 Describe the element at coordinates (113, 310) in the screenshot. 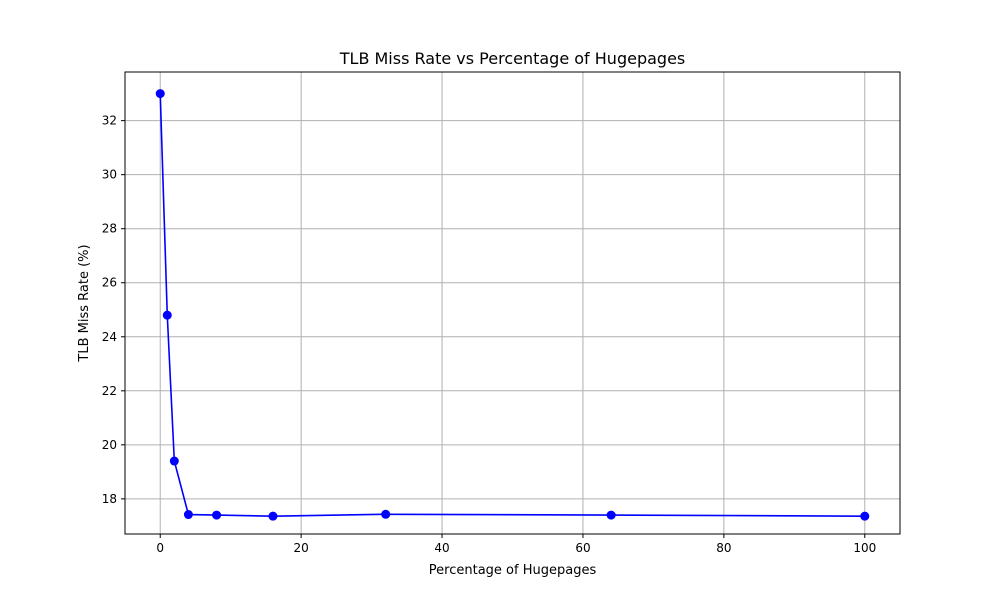

I see `y-axis: 18 20 22 24 26 28 30 32` at that location.